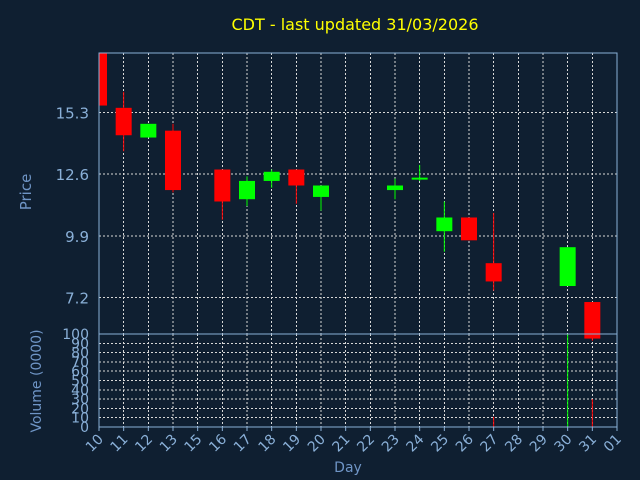  Describe the element at coordinates (514, 444) in the screenshot. I see `x-tick-label: 28` at that location.